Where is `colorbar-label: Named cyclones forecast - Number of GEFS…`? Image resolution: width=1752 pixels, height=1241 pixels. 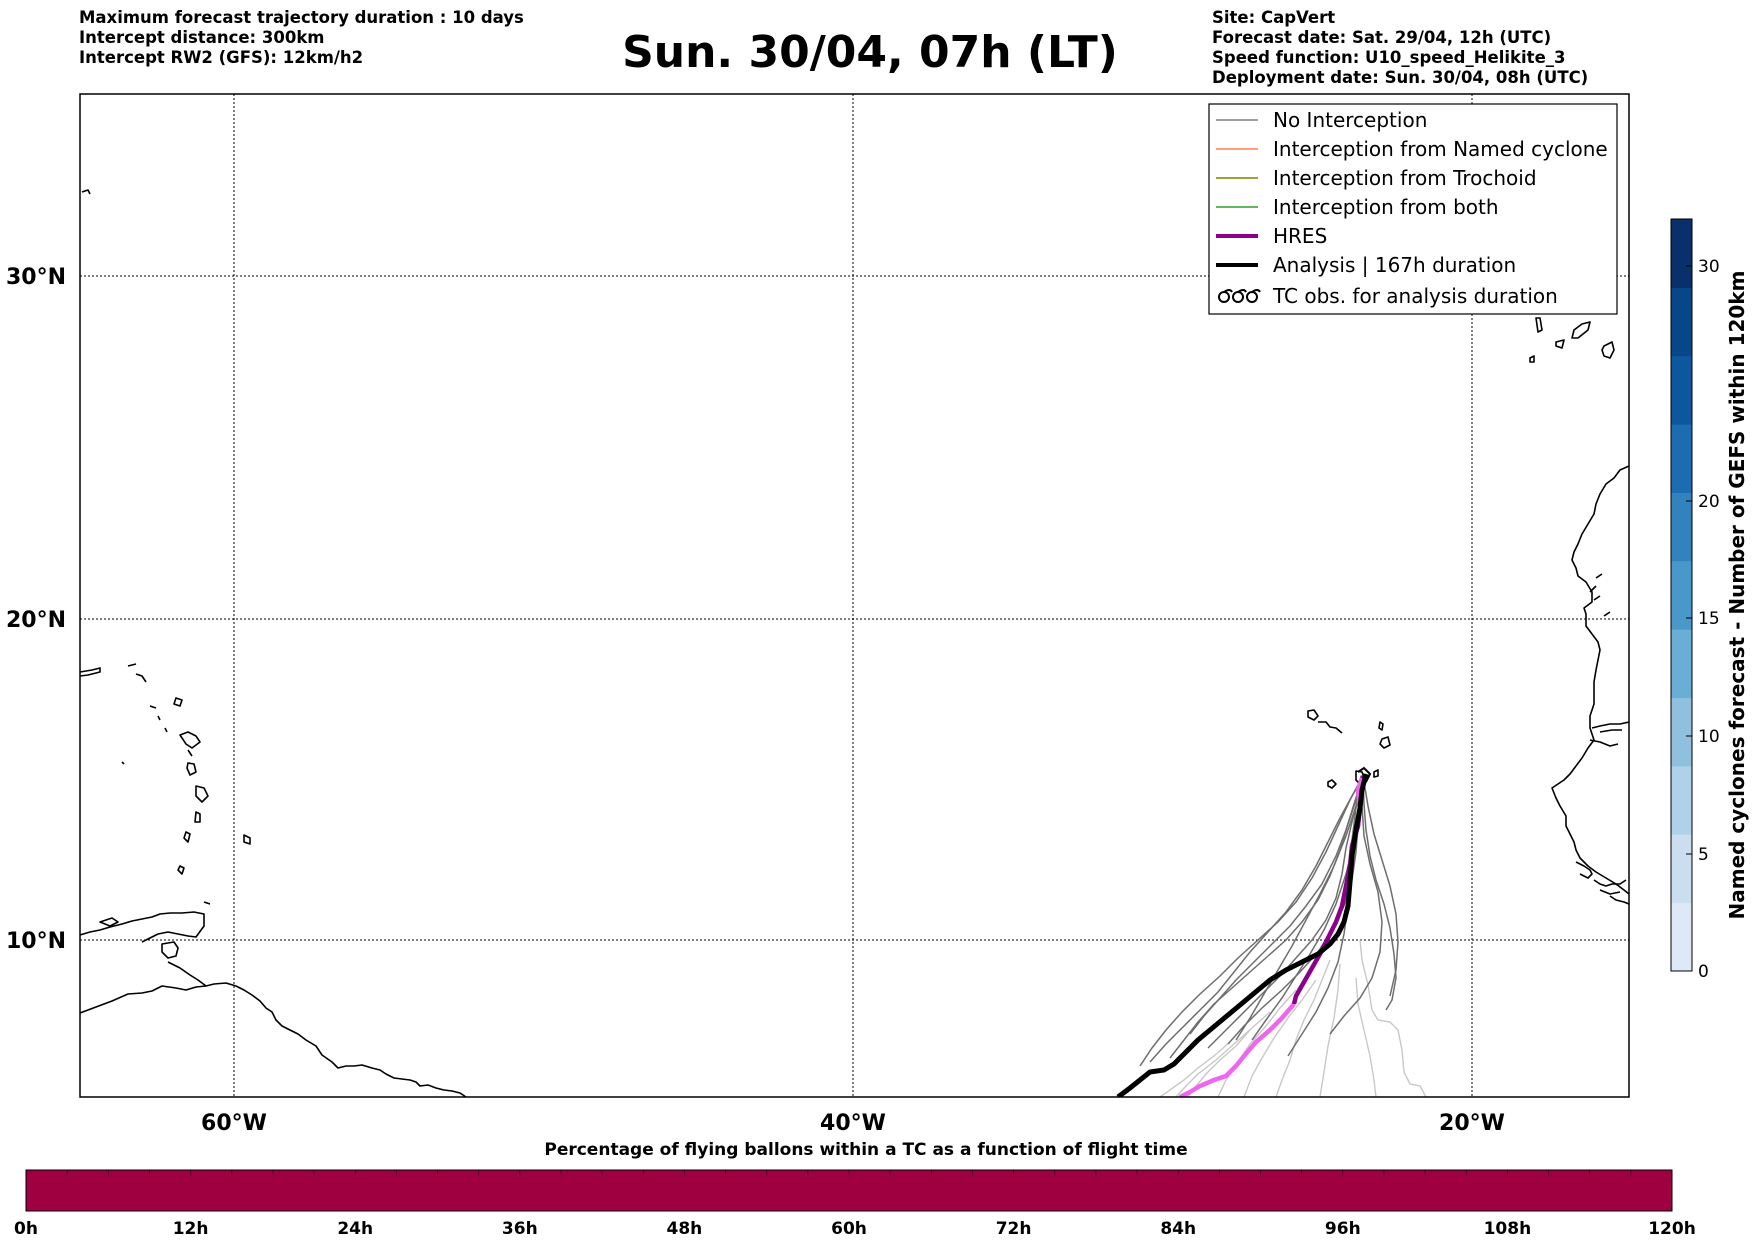 colorbar-label: Named cyclones forecast - Number of GEFS… is located at coordinates (1737, 595).